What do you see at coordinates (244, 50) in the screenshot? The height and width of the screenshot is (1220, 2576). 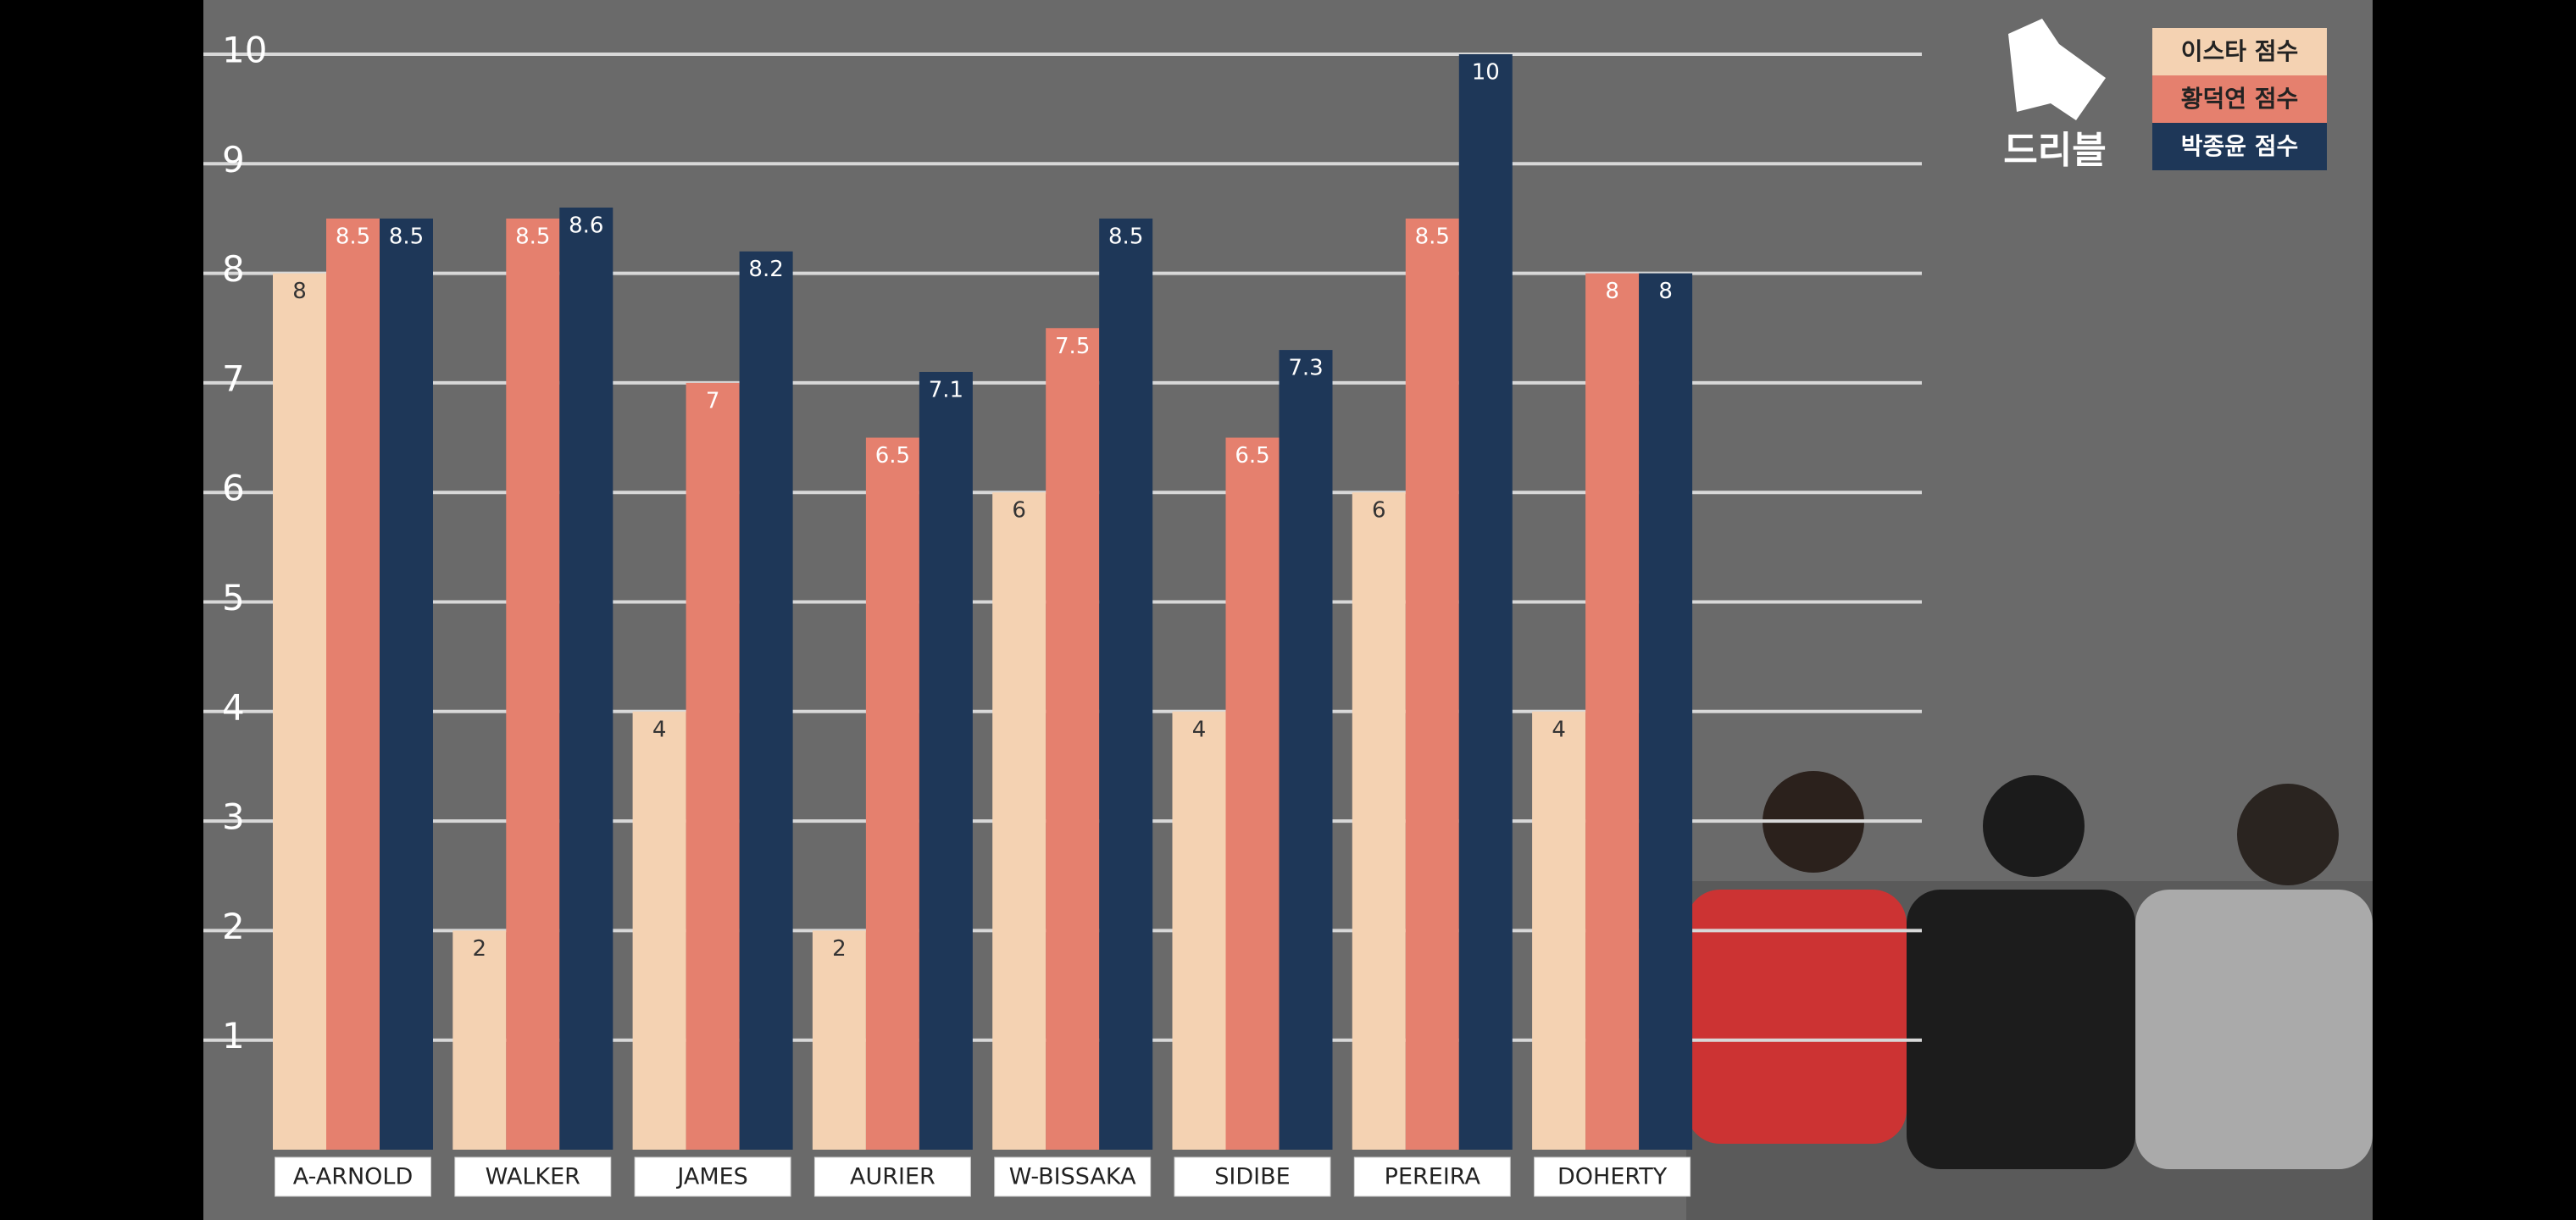 I see `y-tick-label: 10` at bounding box center [244, 50].